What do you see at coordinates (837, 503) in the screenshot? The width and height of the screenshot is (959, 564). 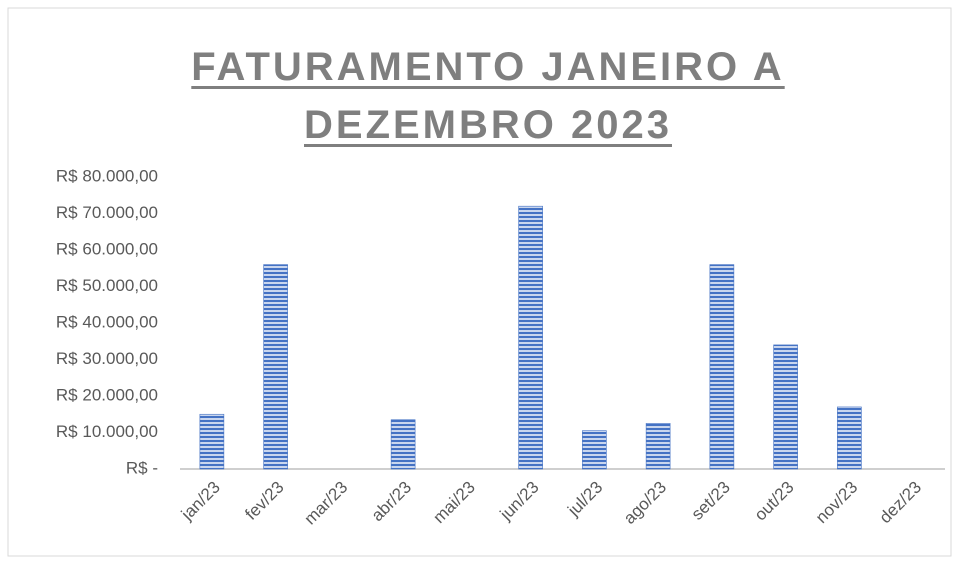 I see `x-tick-label: nov/23` at bounding box center [837, 503].